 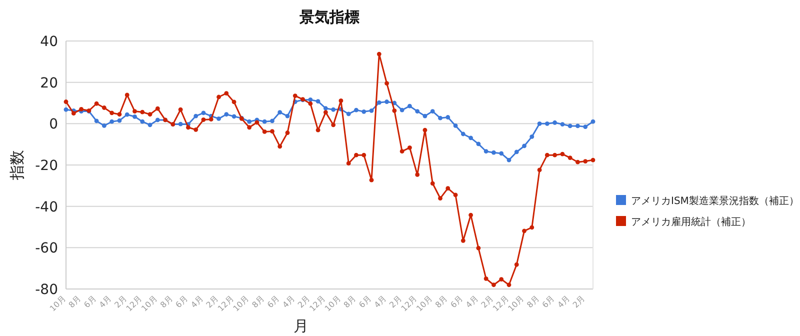 I want to click on x-axis-title: 月, so click(x=301, y=326).